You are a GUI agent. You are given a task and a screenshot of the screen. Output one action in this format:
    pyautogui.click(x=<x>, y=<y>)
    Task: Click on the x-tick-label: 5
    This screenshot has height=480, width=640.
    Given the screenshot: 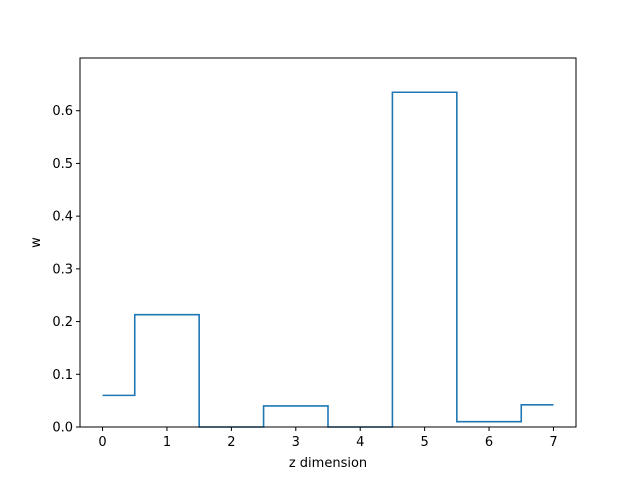 What is the action you would take?
    pyautogui.click(x=424, y=442)
    